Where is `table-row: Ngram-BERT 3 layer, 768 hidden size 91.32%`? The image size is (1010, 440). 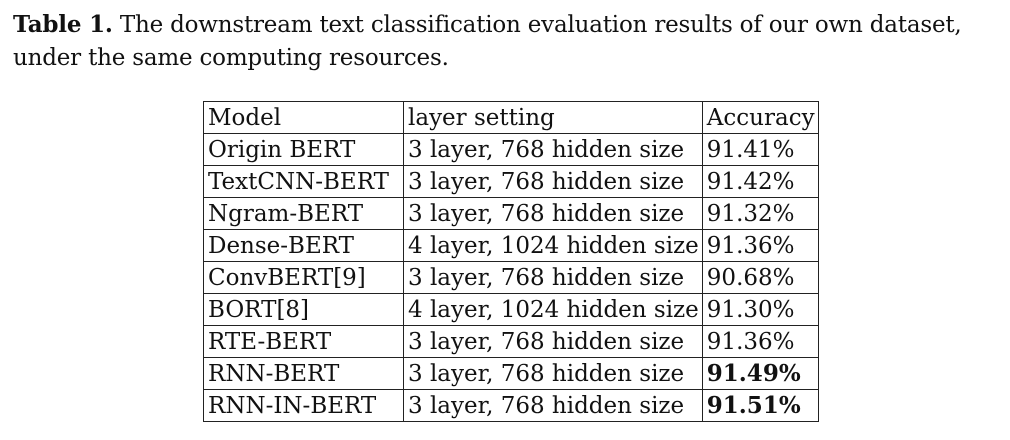
table-row: Ngram-BERT 3 layer, 768 hidden size 91.32% is located at coordinates (511, 213).